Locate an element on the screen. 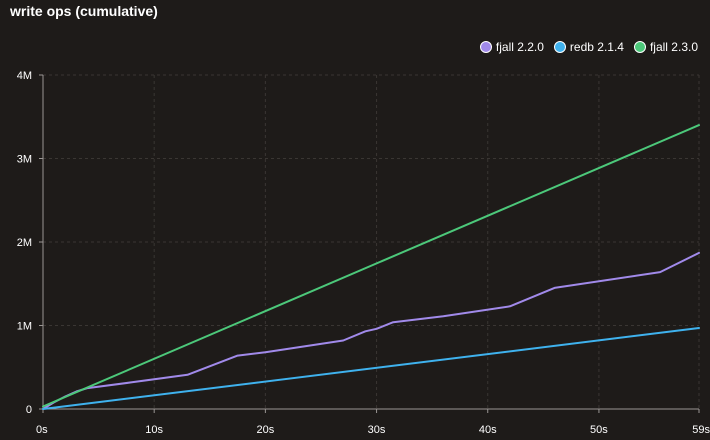 The image size is (710, 440). y-tick-label: 0 is located at coordinates (29, 410).